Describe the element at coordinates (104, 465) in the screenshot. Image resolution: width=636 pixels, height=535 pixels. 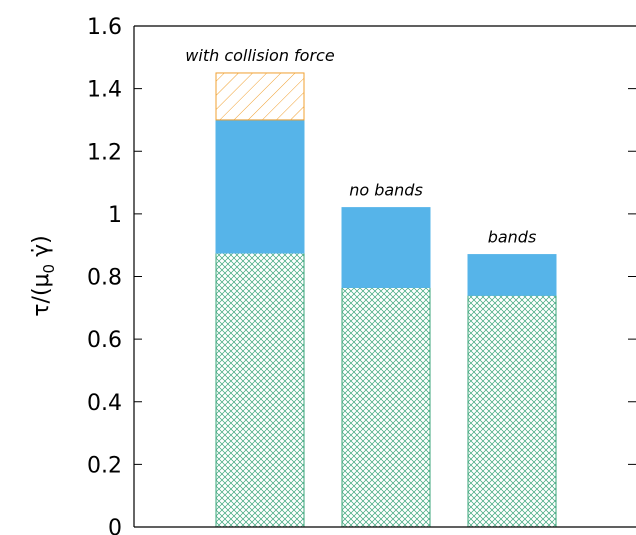
I see `y-tick-label: 0.2` at that location.